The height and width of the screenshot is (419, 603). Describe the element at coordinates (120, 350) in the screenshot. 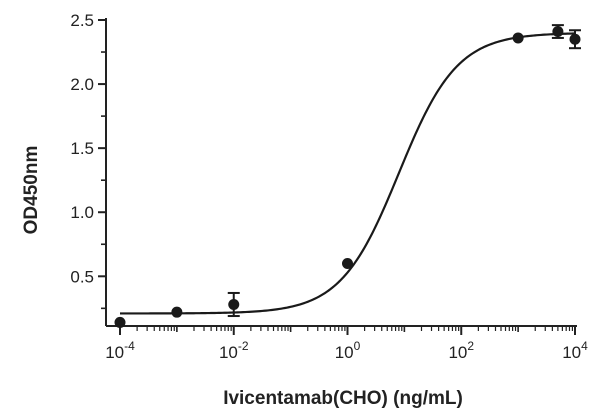

I see `x-tick-label: 10⁻⁴` at that location.